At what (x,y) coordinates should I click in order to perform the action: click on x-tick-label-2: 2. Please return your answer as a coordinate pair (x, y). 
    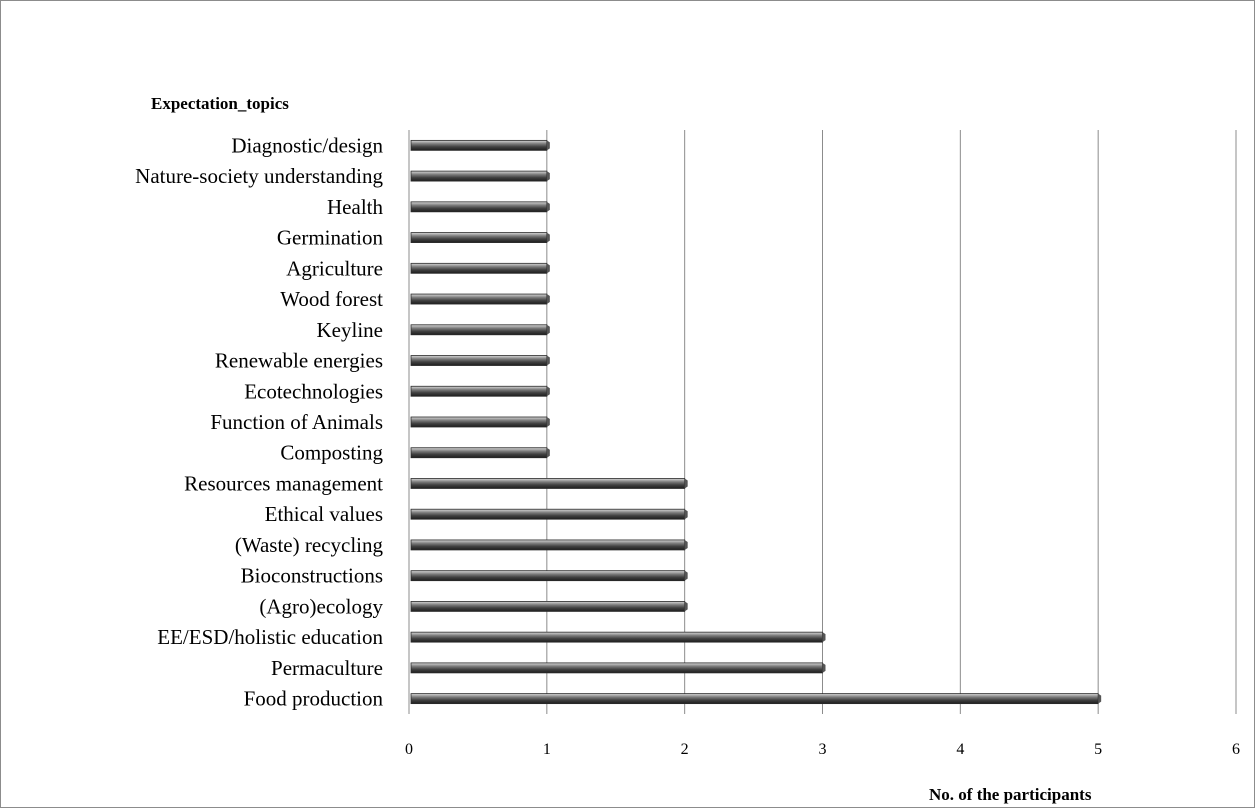
    Looking at the image, I should click on (685, 749).